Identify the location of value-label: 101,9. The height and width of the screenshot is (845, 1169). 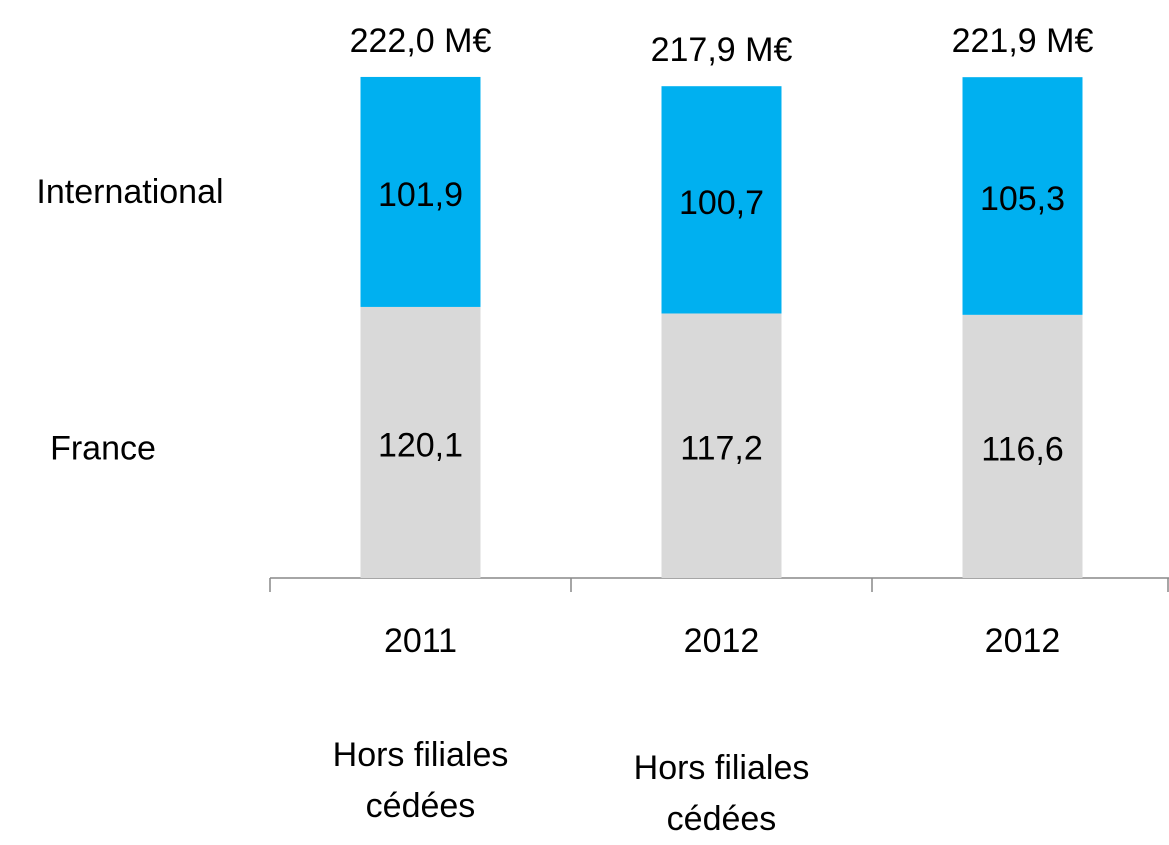
(420, 195).